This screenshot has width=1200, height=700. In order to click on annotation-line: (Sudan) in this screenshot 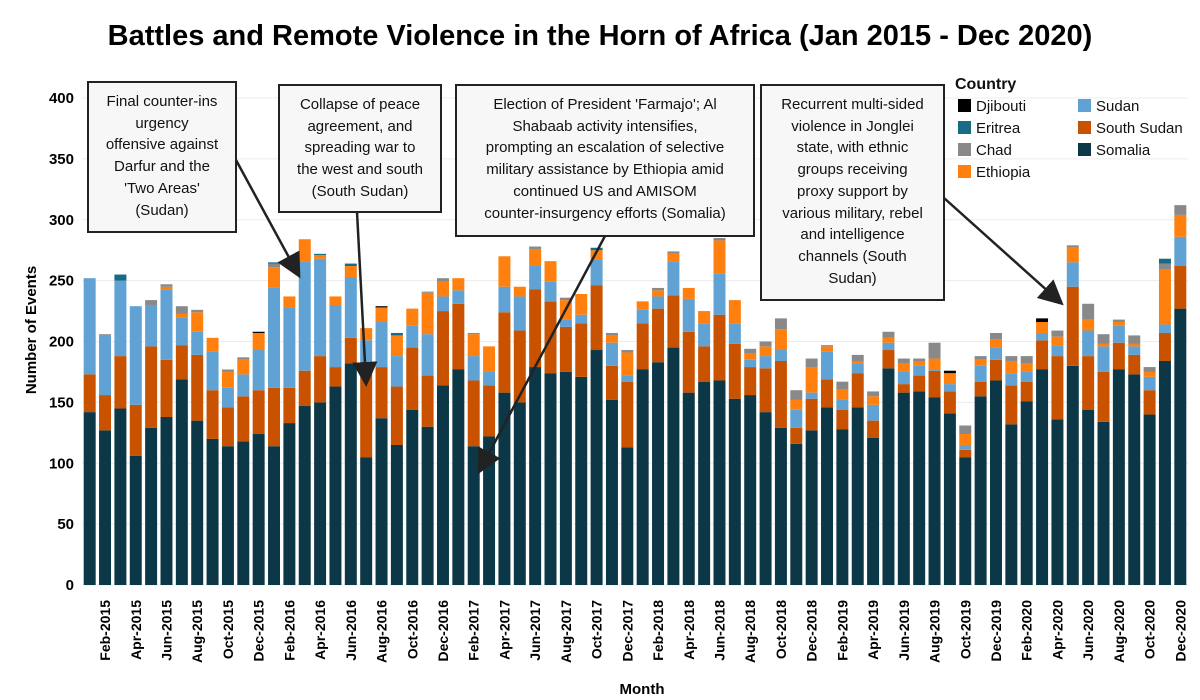, I will do `click(162, 210)`.